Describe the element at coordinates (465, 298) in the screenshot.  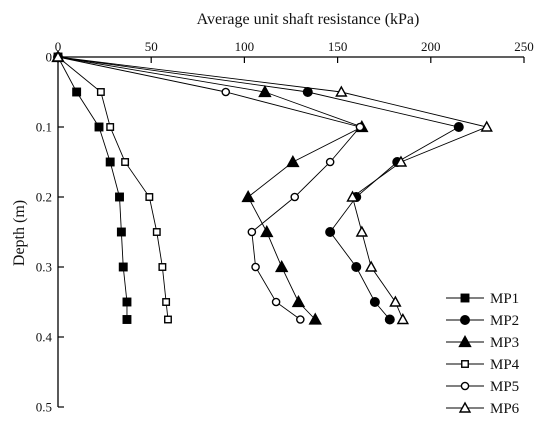
I see `legend-marker-mp1` at that location.